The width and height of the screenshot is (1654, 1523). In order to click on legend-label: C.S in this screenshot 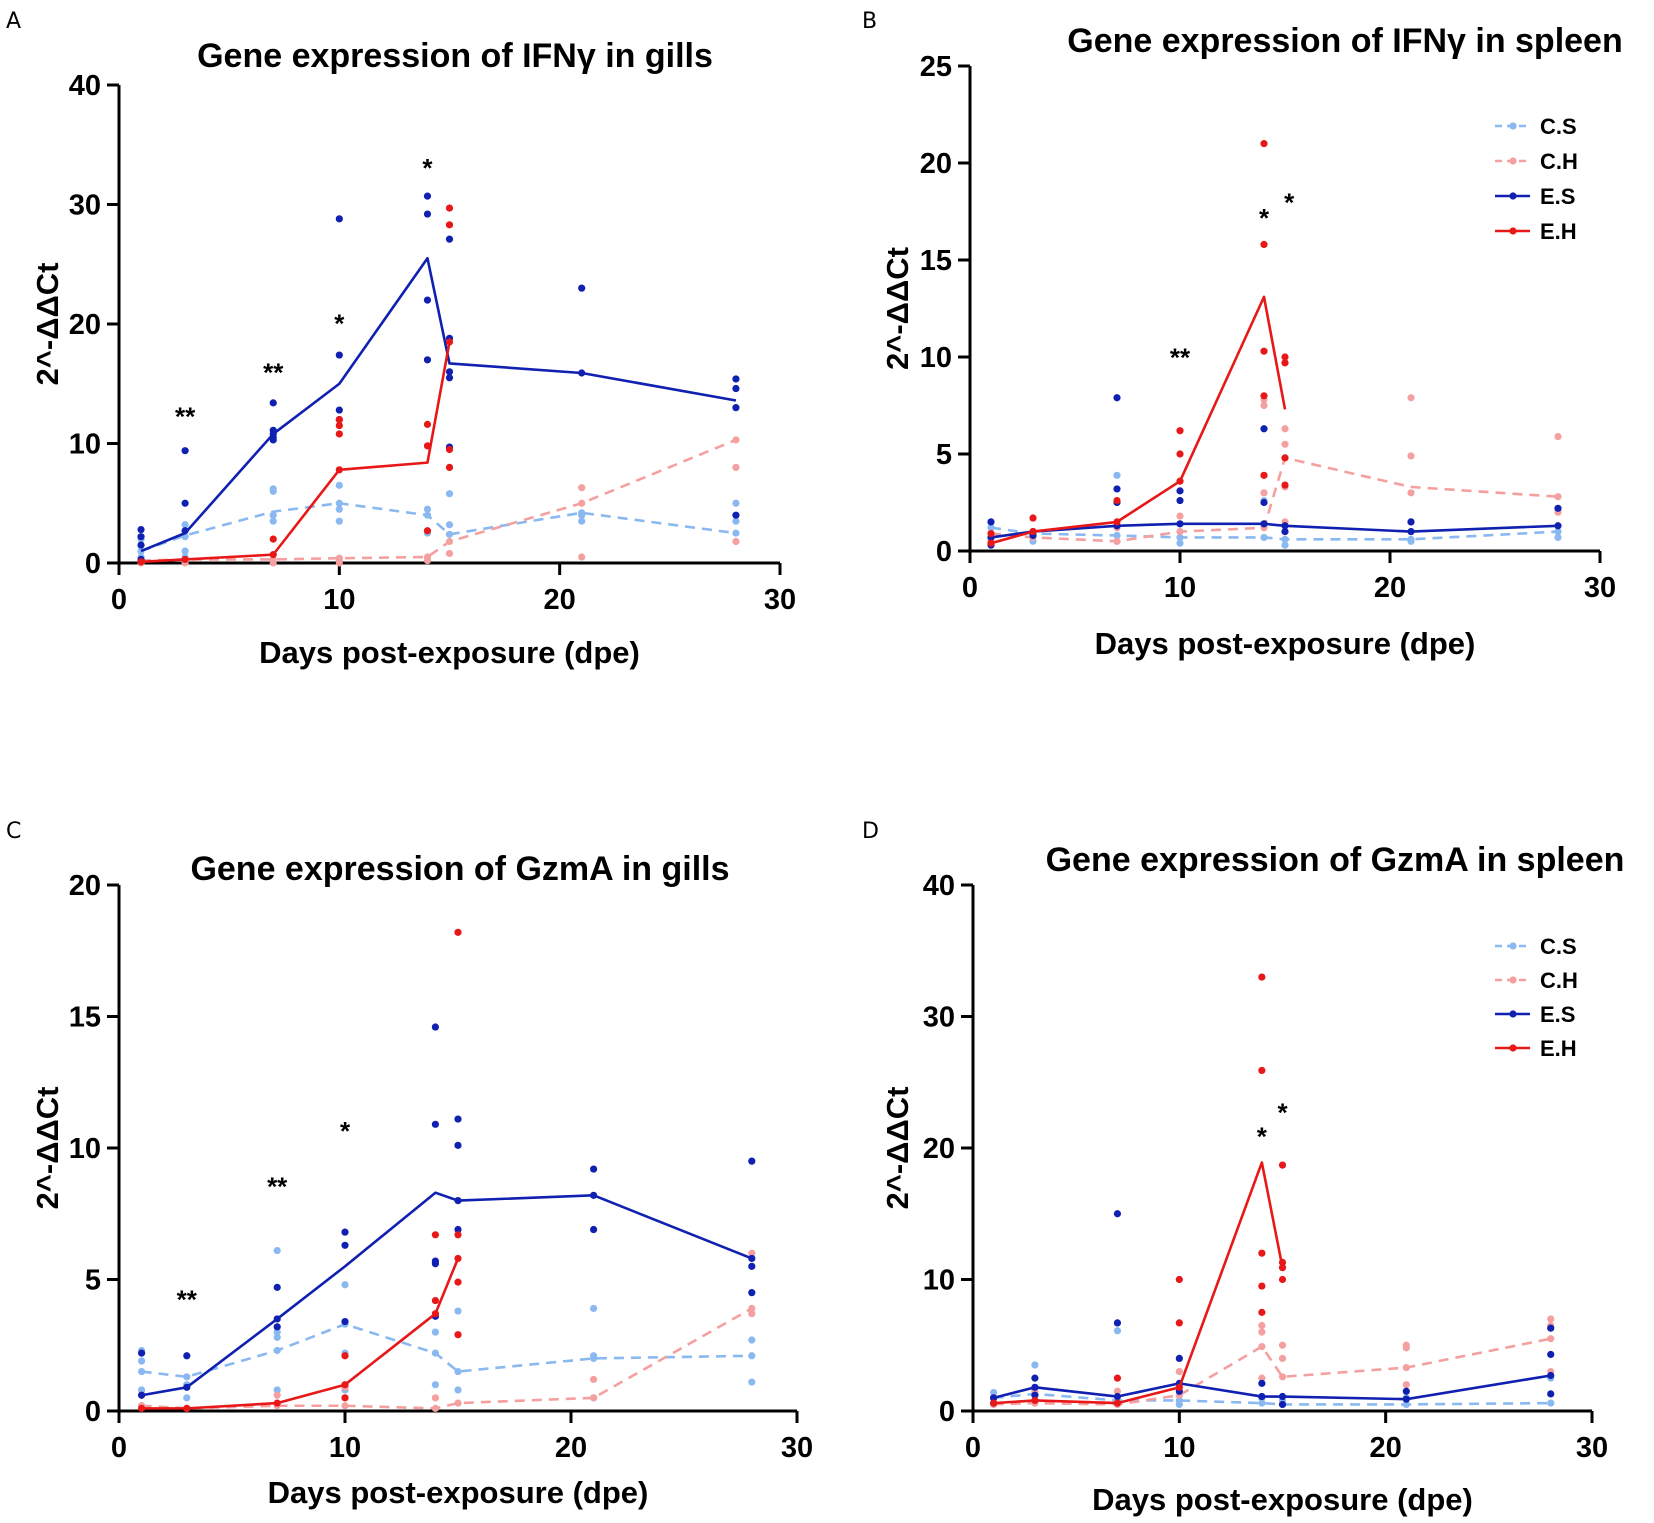, I will do `click(1558, 946)`.